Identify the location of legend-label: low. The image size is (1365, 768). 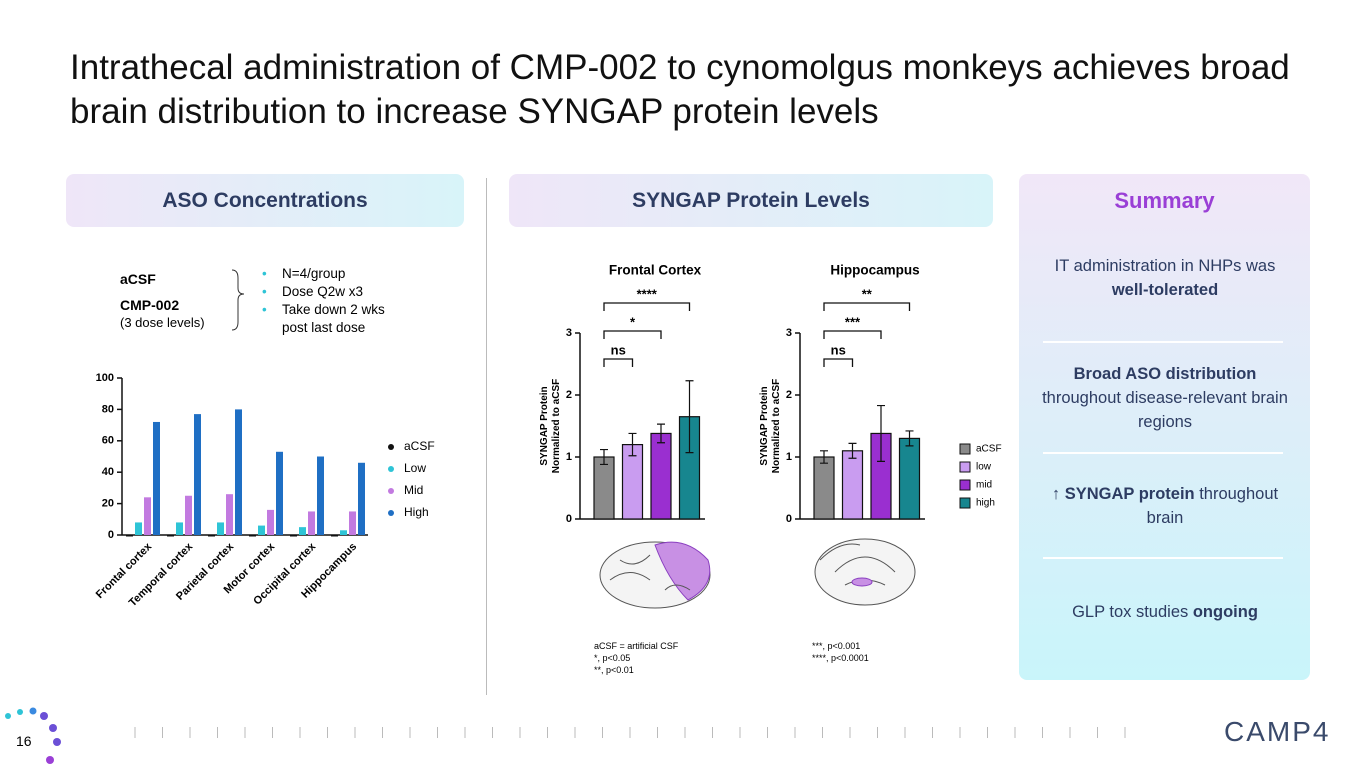
(984, 467).